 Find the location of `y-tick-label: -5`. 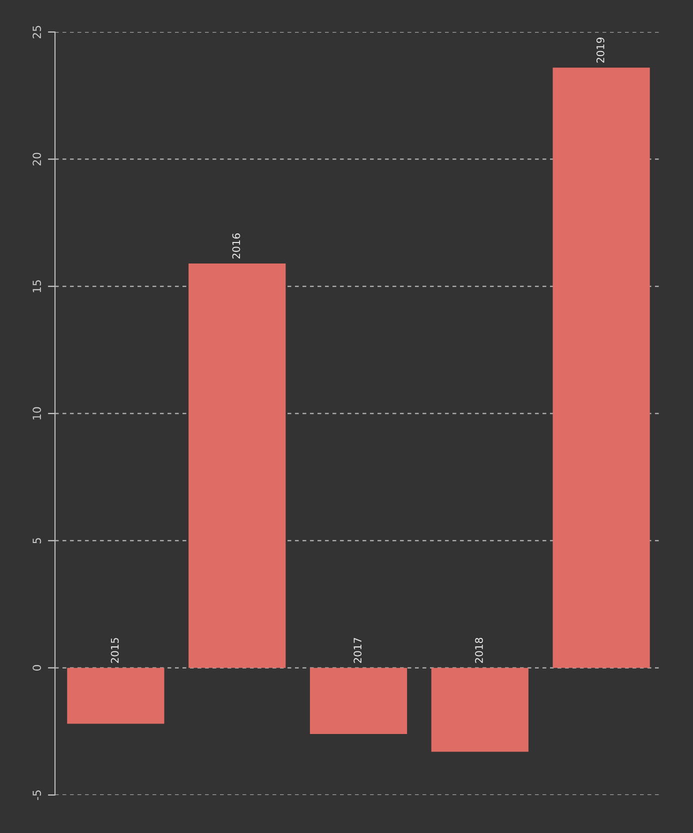

y-tick-label: -5 is located at coordinates (37, 795).